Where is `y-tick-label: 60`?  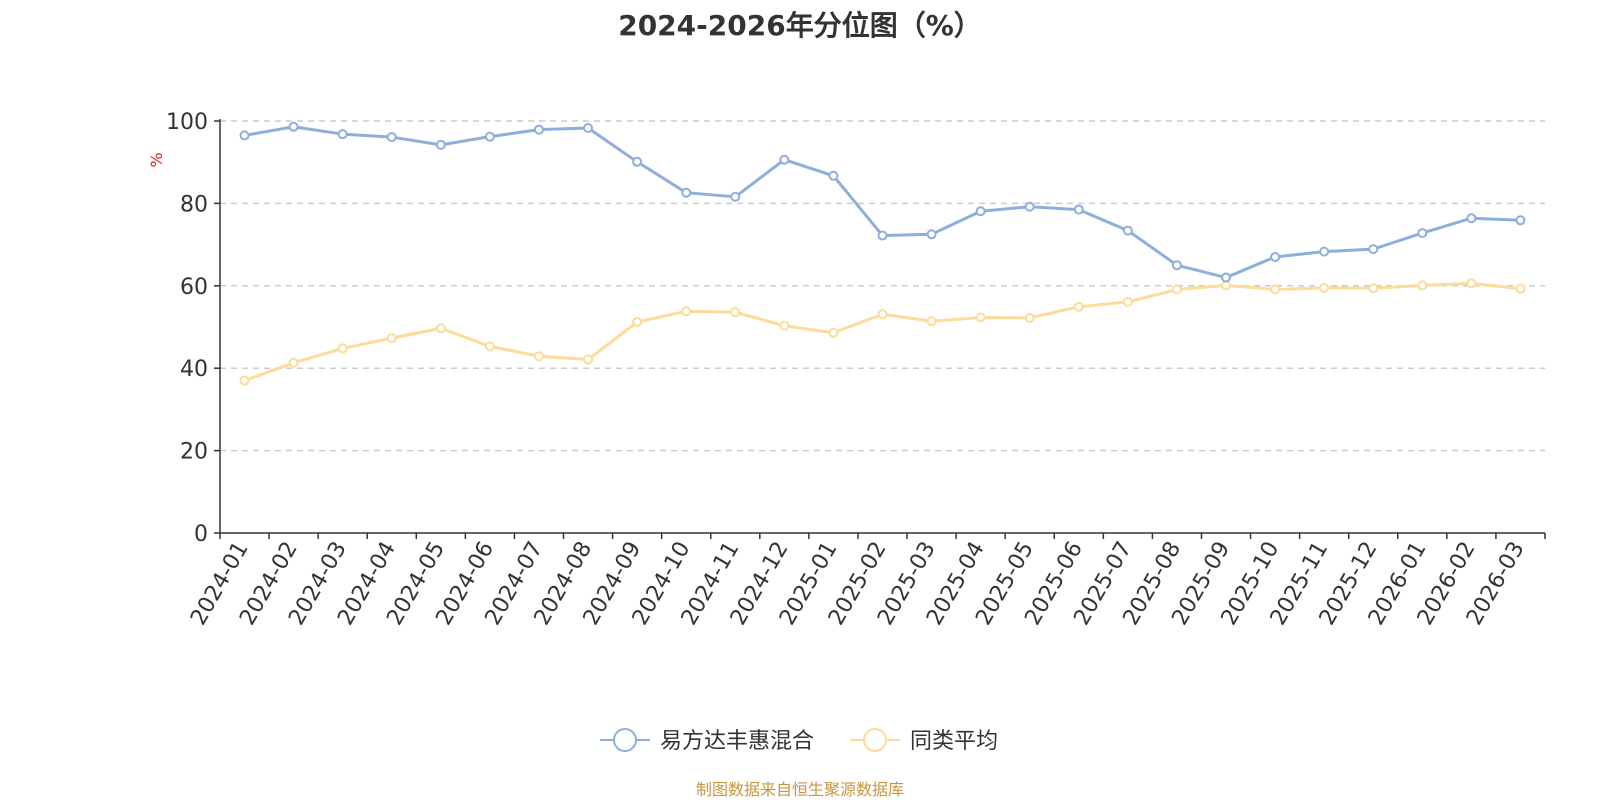 y-tick-label: 60 is located at coordinates (194, 287).